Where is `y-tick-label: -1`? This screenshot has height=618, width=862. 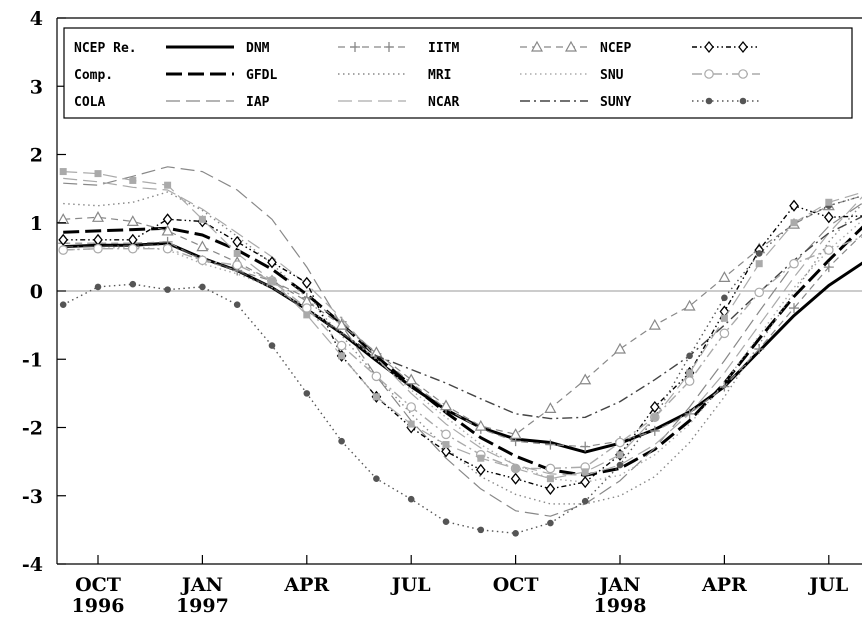
y-tick-label: -1 is located at coordinates (32, 360).